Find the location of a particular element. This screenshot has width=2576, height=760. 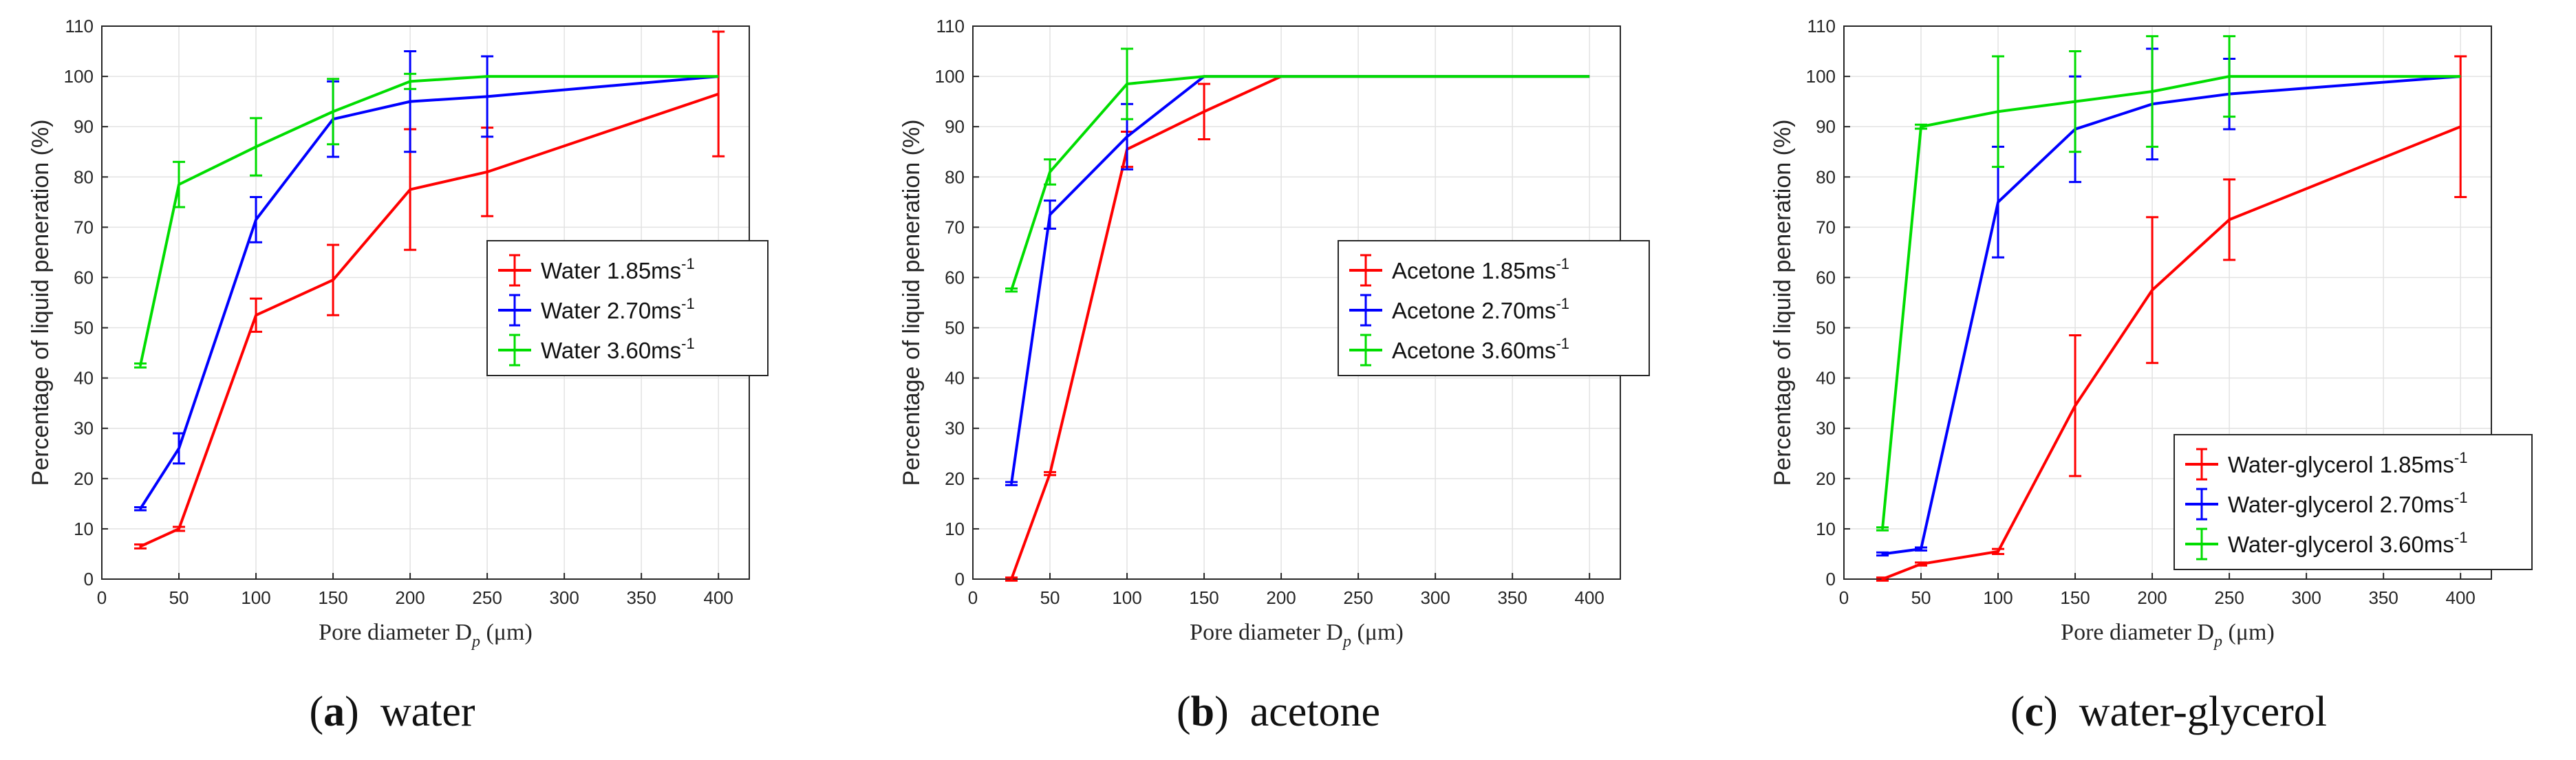

legend-label: Acetone 2.70ms-1 is located at coordinates (1481, 309).